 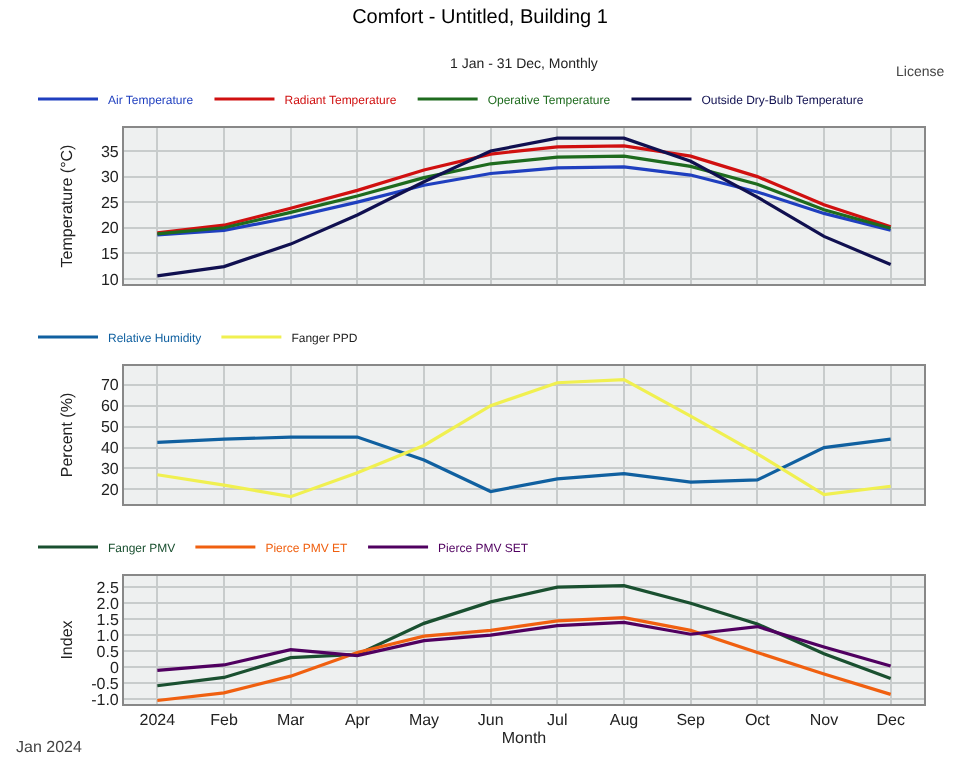 What do you see at coordinates (357, 720) in the screenshot?
I see `x-tick-label: Apr` at bounding box center [357, 720].